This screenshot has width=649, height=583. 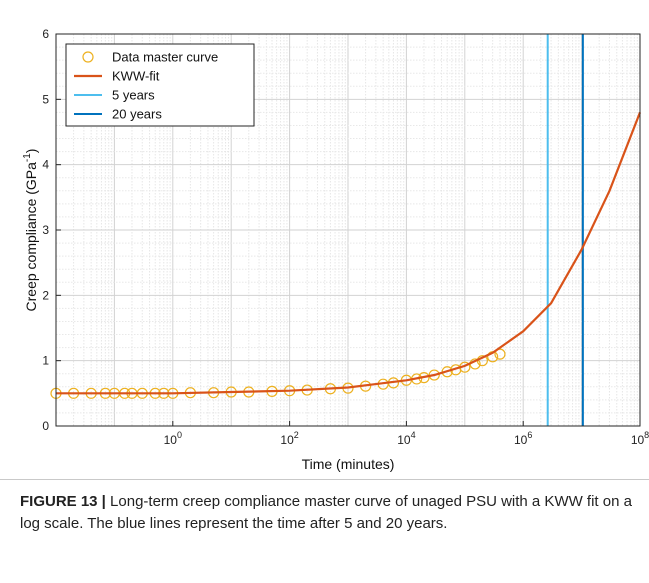 What do you see at coordinates (133, 95) in the screenshot?
I see `legend-label: 5 years` at bounding box center [133, 95].